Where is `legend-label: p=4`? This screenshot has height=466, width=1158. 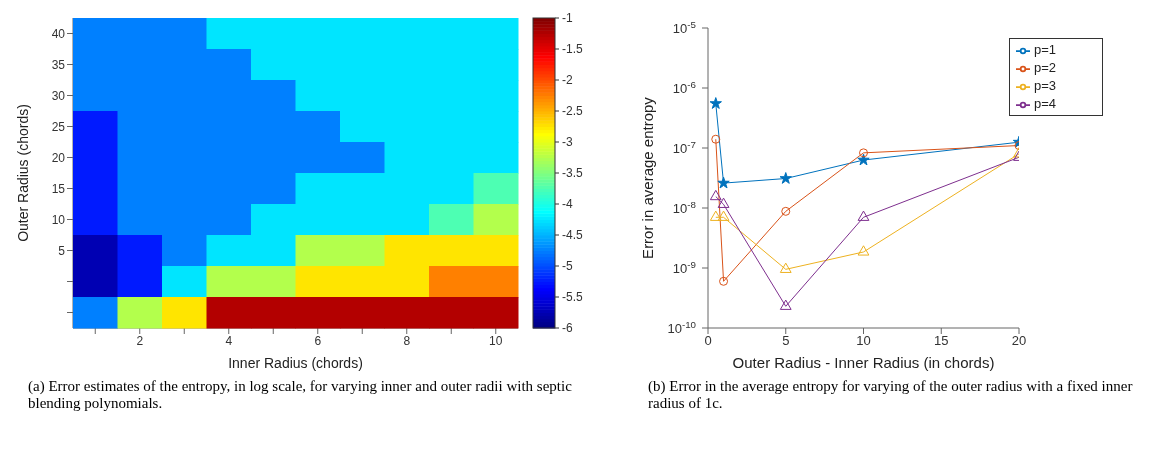 legend-label: p=4 is located at coordinates (1045, 103).